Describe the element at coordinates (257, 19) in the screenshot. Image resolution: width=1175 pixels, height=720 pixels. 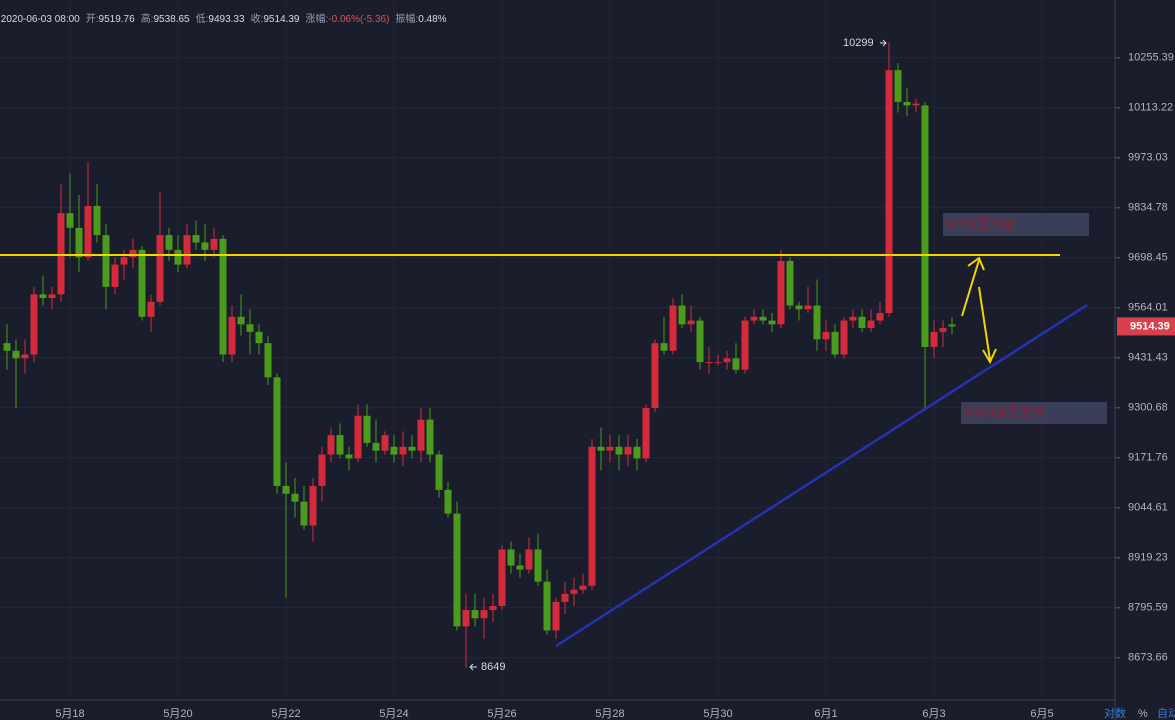
I see `header-label: 收:` at that location.